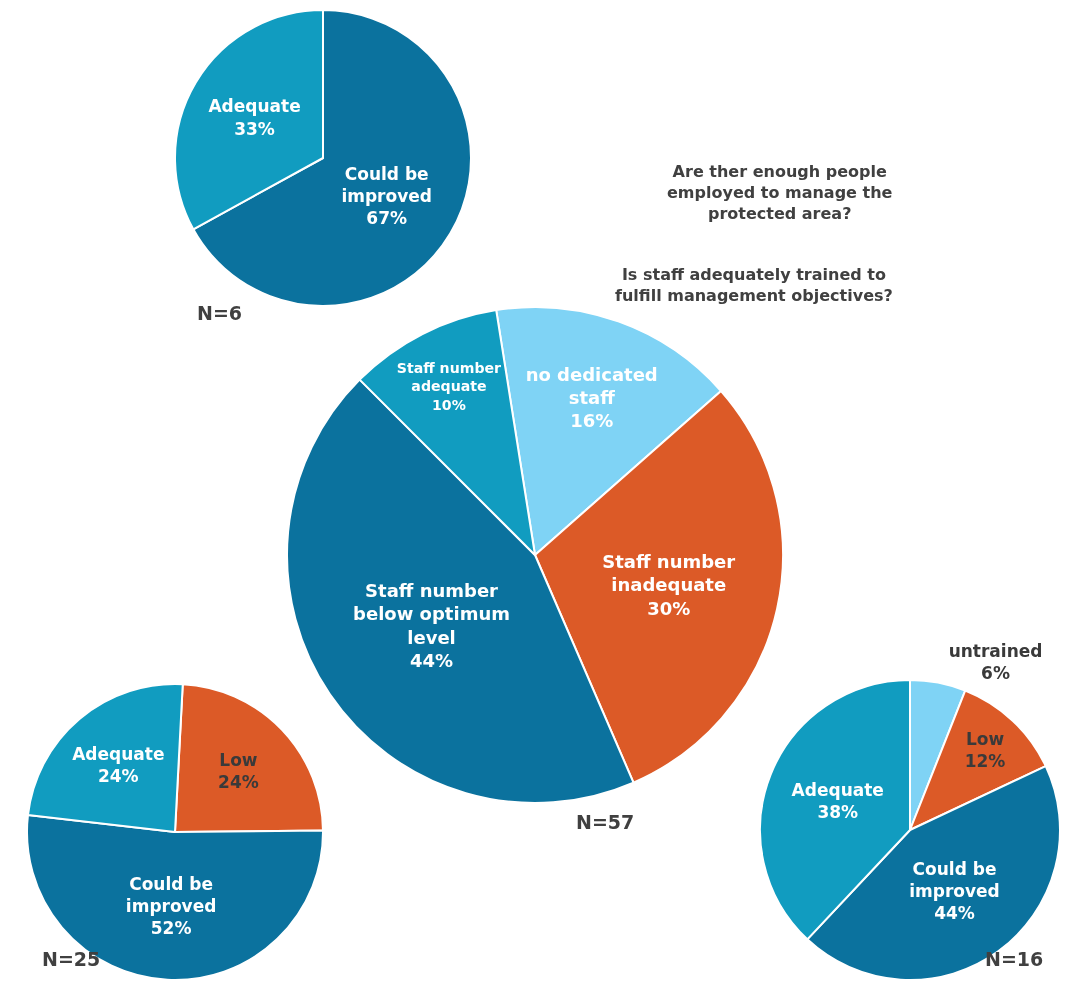 This screenshot has width=1080, height=985. What do you see at coordinates (669, 608) in the screenshot?
I see `data-label: 30%` at bounding box center [669, 608].